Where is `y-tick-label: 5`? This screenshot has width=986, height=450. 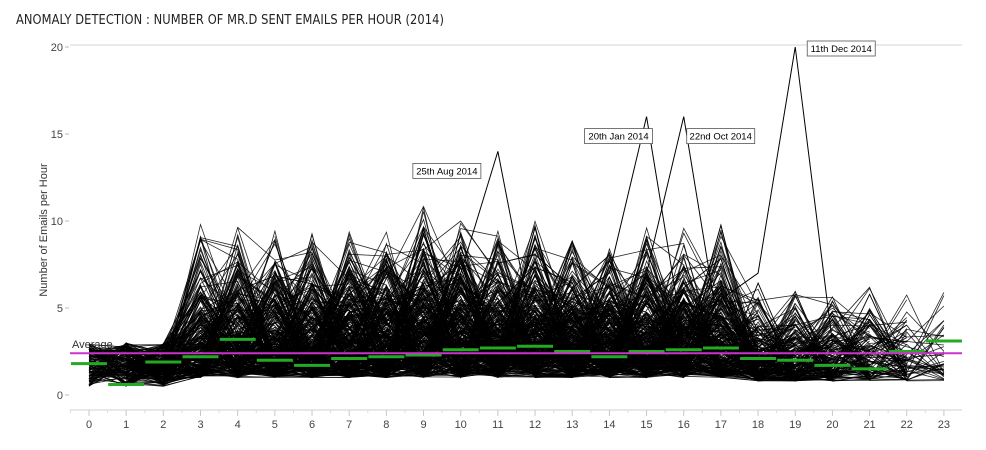
y-tick-label: 5 is located at coordinates (60, 309).